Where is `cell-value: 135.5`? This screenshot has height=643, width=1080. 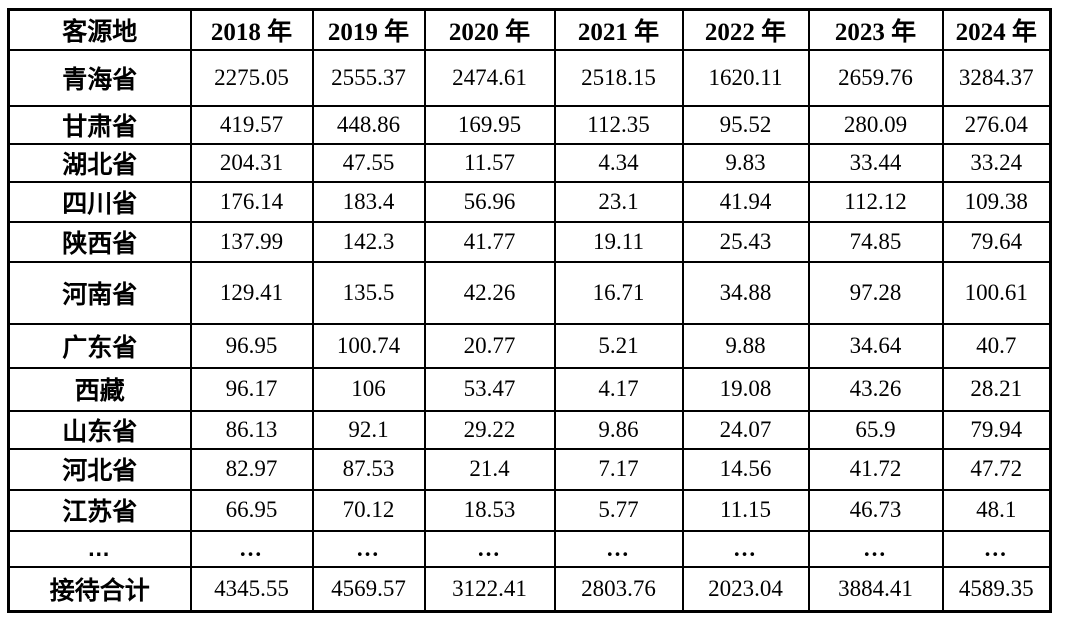 cell-value: 135.5 is located at coordinates (368, 292).